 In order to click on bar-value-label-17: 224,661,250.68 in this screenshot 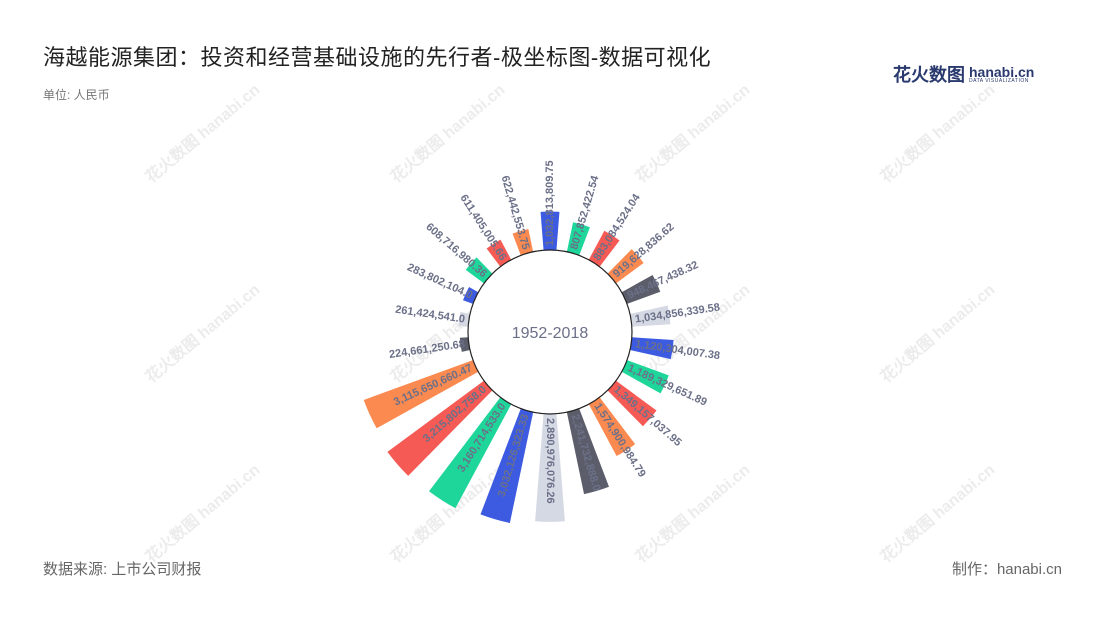, I will do `click(426, 349)`.